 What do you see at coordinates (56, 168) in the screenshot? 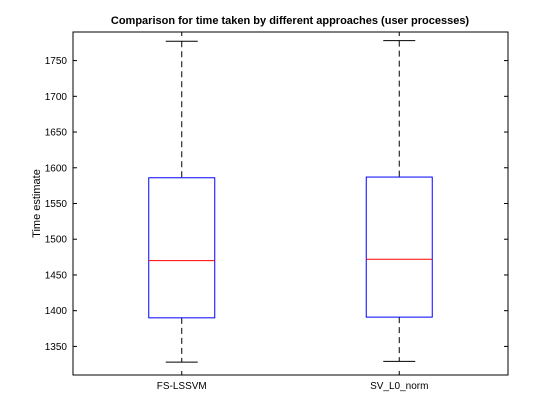
I see `y-tick-label-1600: 1600` at bounding box center [56, 168].